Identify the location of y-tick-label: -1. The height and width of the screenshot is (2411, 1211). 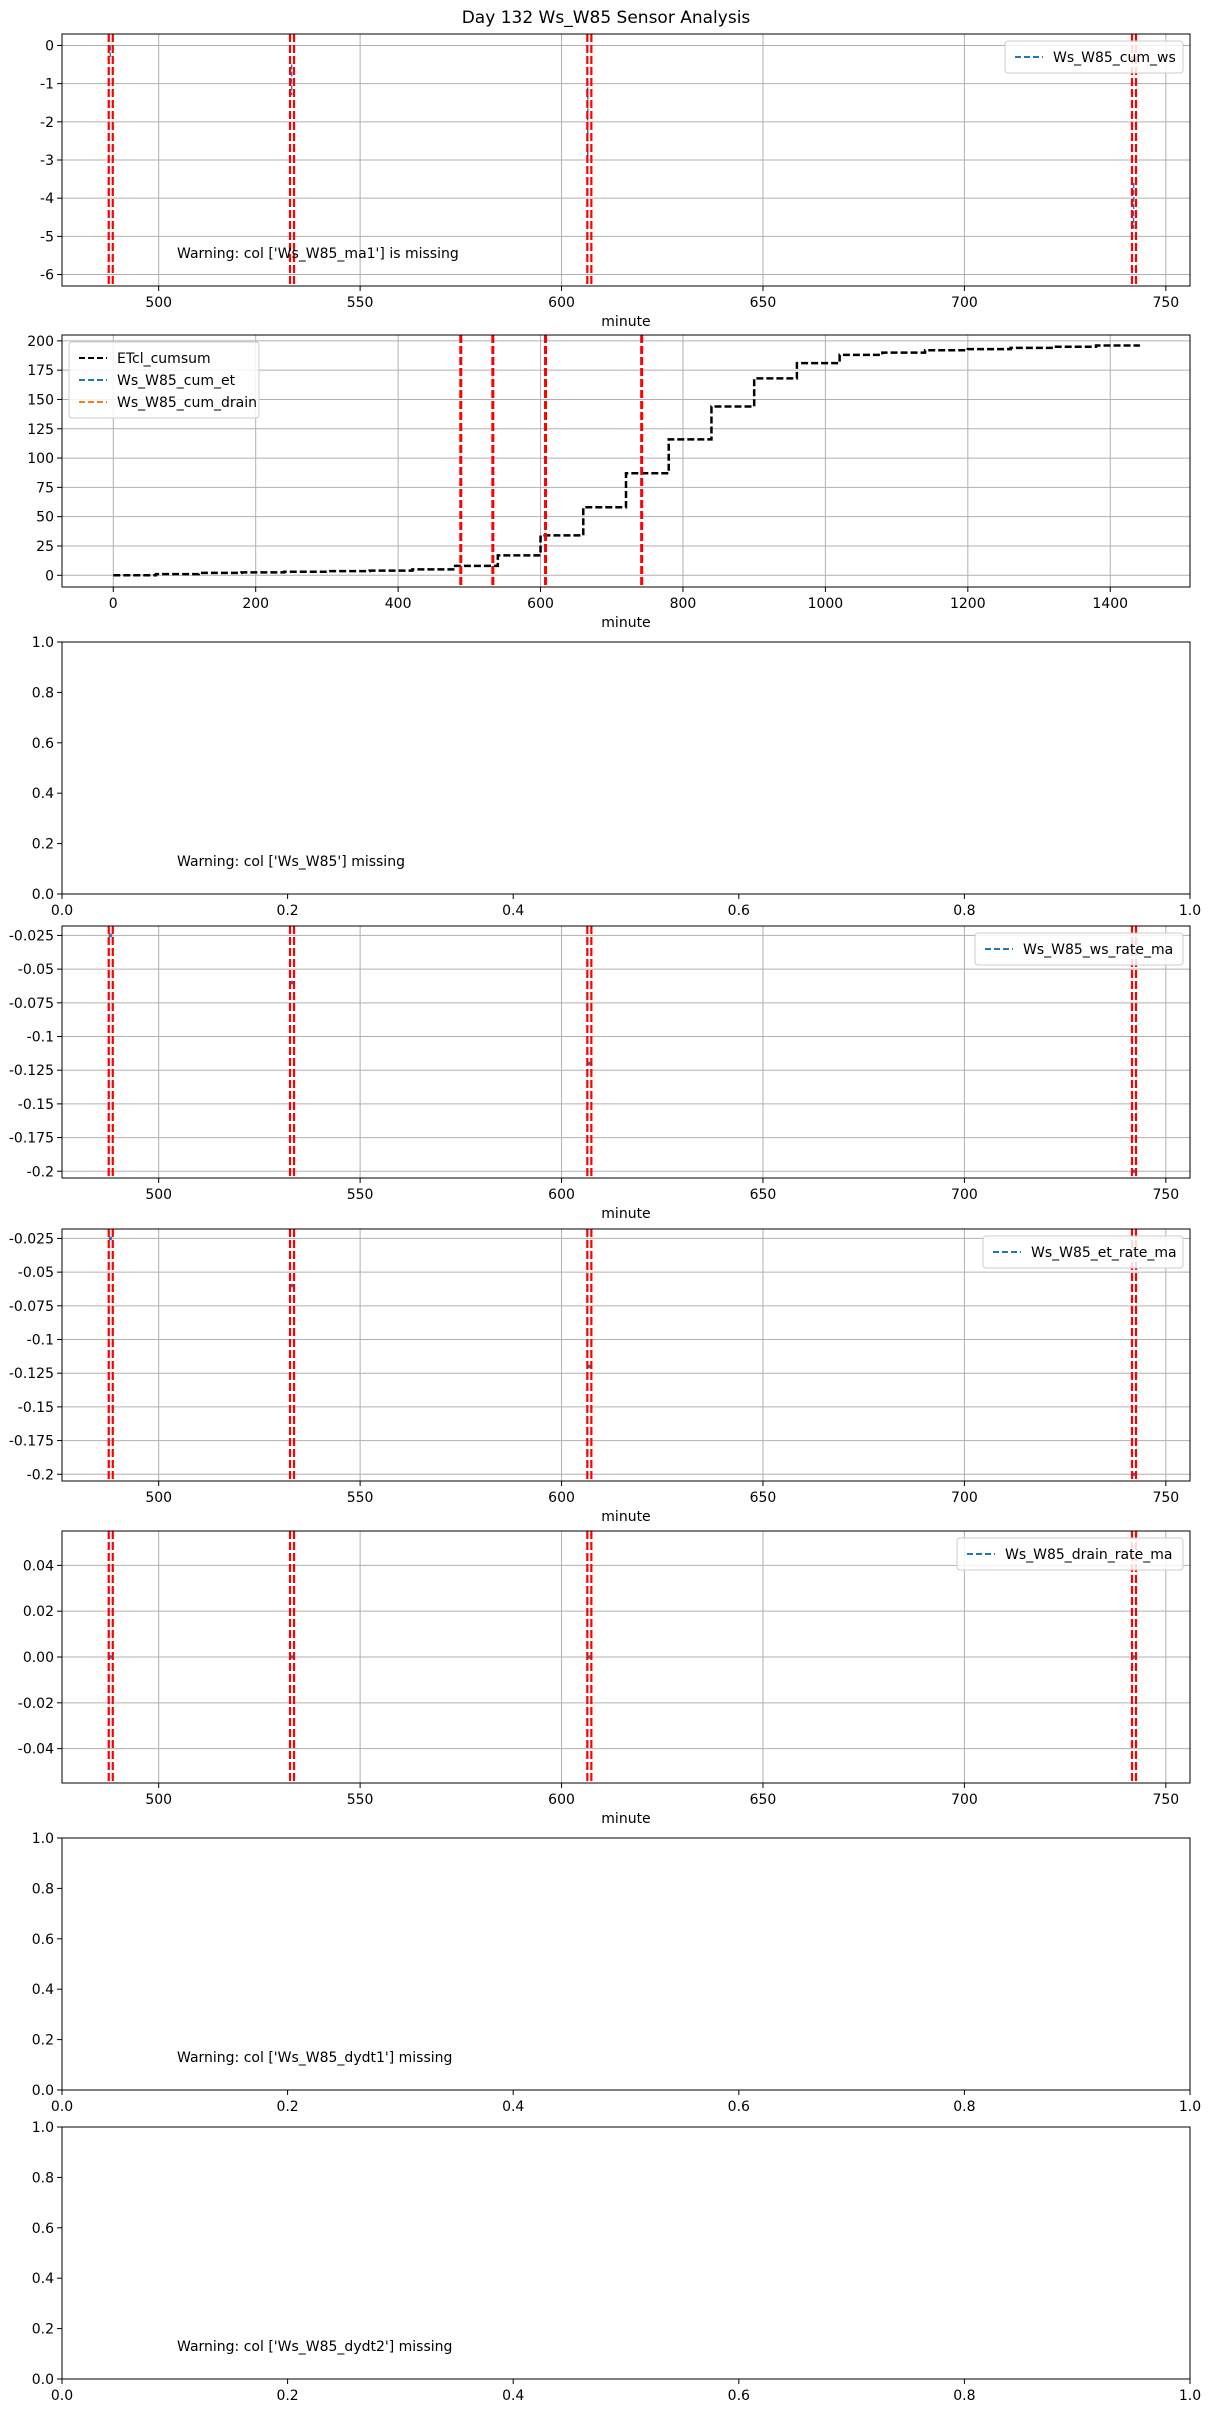
(47, 85).